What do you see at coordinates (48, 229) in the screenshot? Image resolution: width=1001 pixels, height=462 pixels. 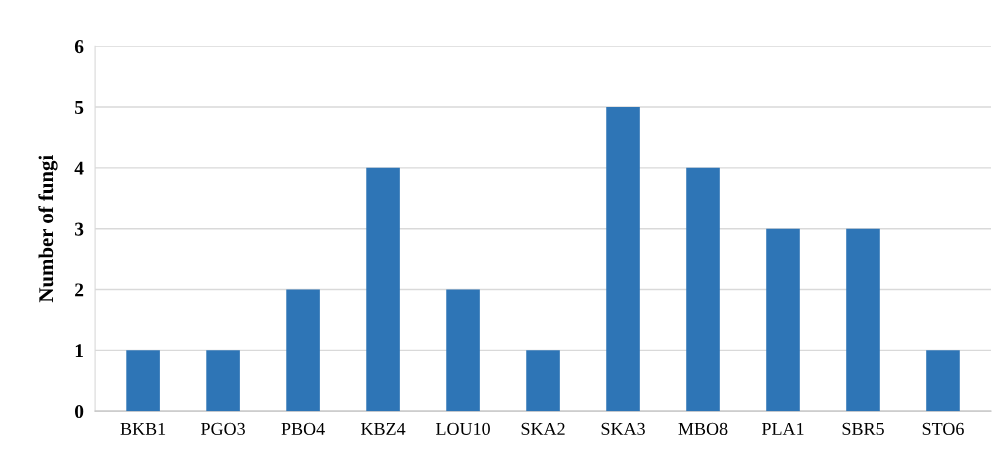 I see `y-axis-title: Number of fungi` at bounding box center [48, 229].